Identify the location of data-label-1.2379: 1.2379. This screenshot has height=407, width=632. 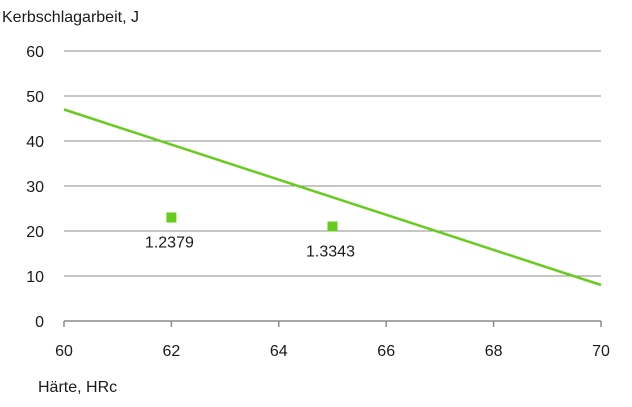
(169, 243).